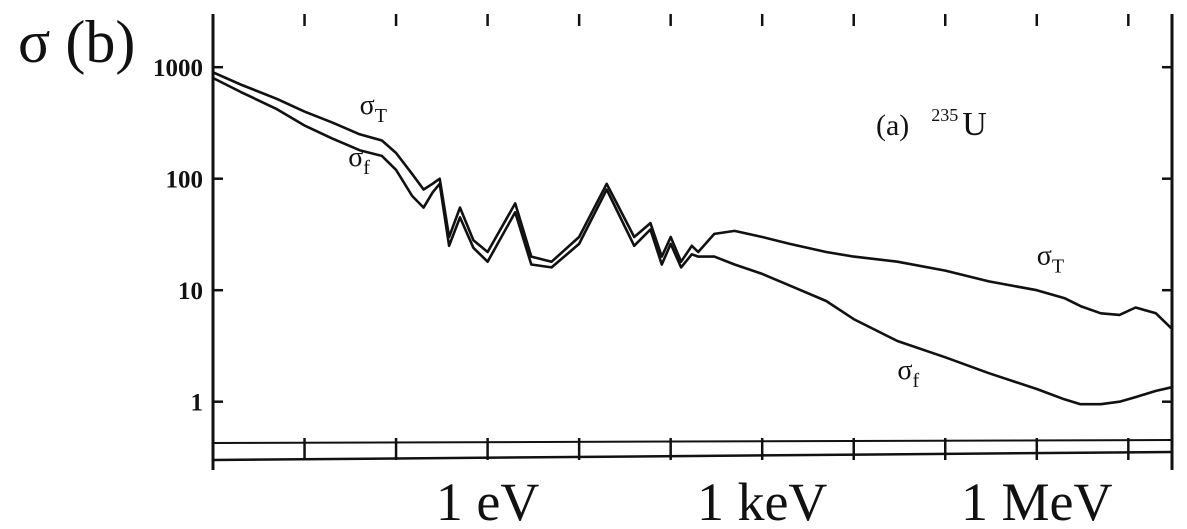 Image resolution: width=1187 pixels, height=529 pixels. I want to click on frame-bottom, so click(692, 456).